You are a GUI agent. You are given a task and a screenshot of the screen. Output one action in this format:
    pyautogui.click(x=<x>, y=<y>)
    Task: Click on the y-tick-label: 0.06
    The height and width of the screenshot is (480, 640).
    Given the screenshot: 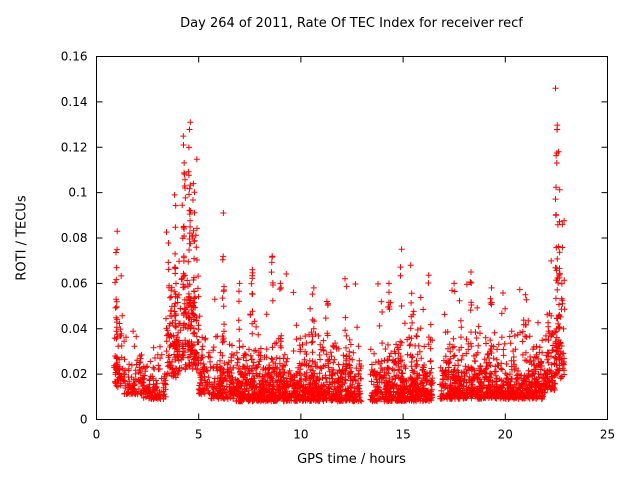 What is the action you would take?
    pyautogui.click(x=74, y=283)
    